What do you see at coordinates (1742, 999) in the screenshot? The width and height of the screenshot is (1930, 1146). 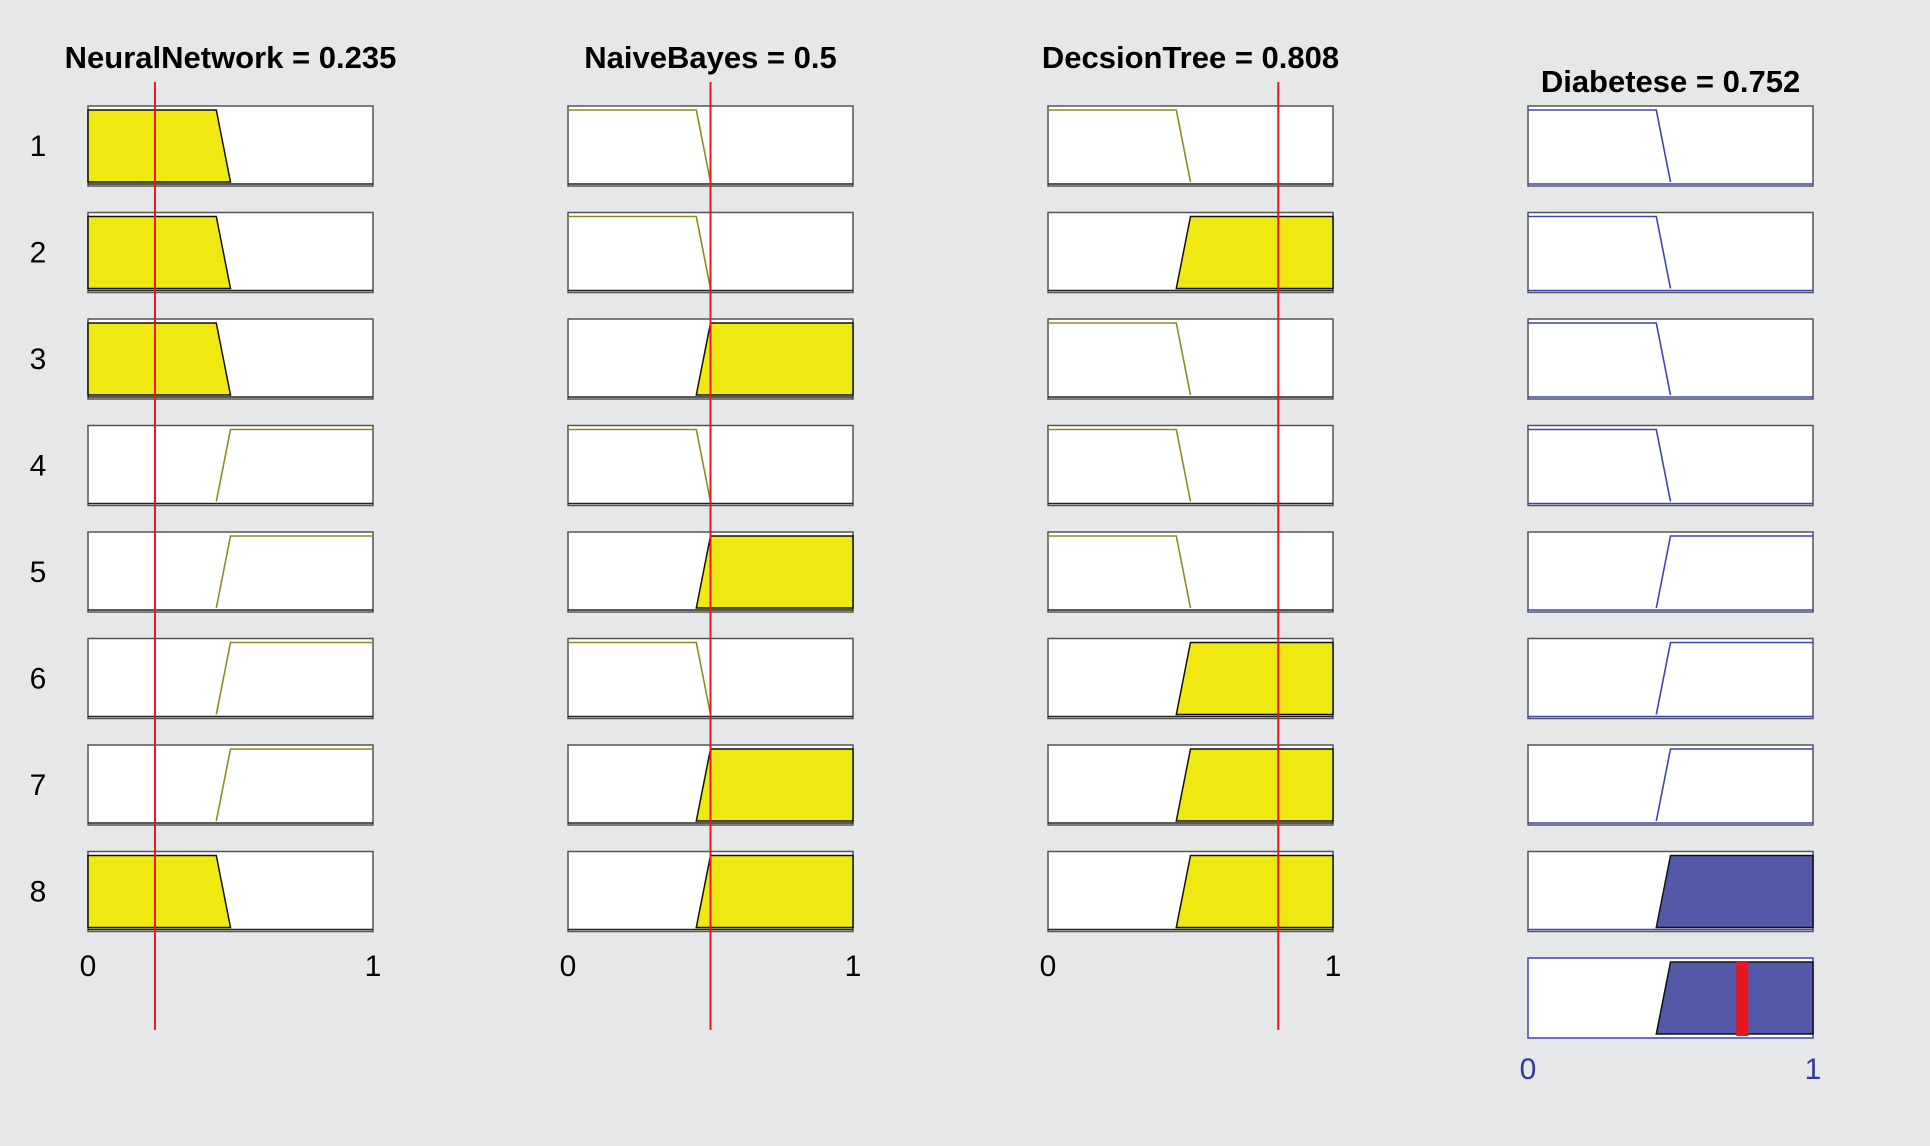 I see `output-value-marker` at bounding box center [1742, 999].